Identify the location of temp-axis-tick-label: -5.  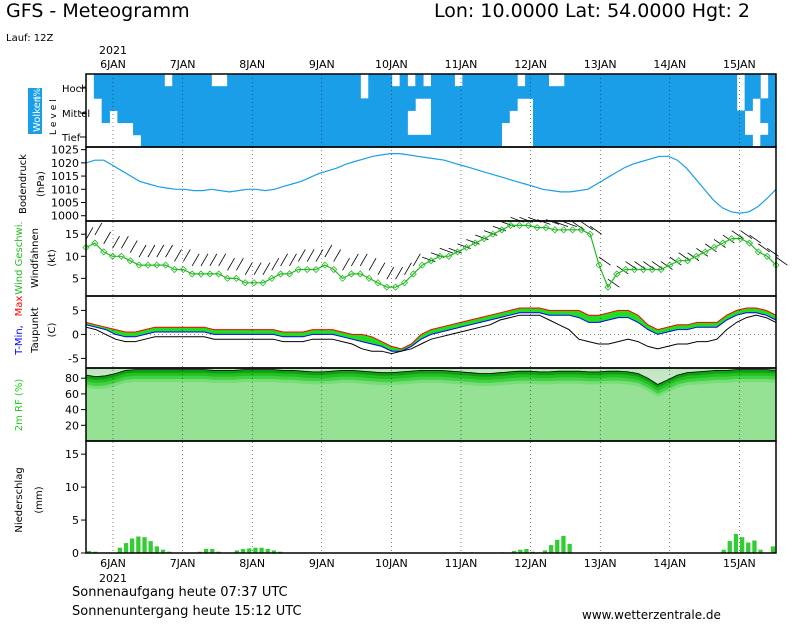
(73, 358).